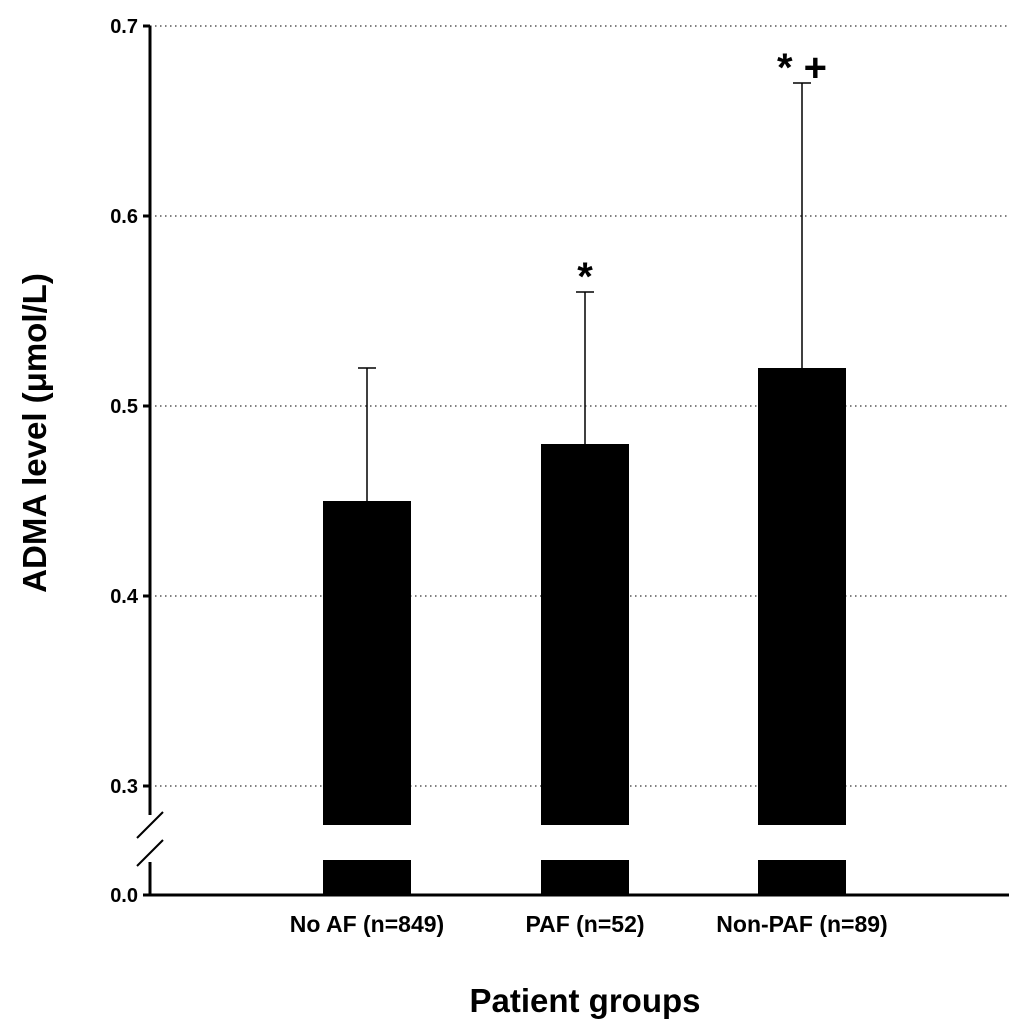 This screenshot has height=1029, width=1009. Describe the element at coordinates (802, 68) in the screenshot. I see `significance-mark-2: * +` at that location.